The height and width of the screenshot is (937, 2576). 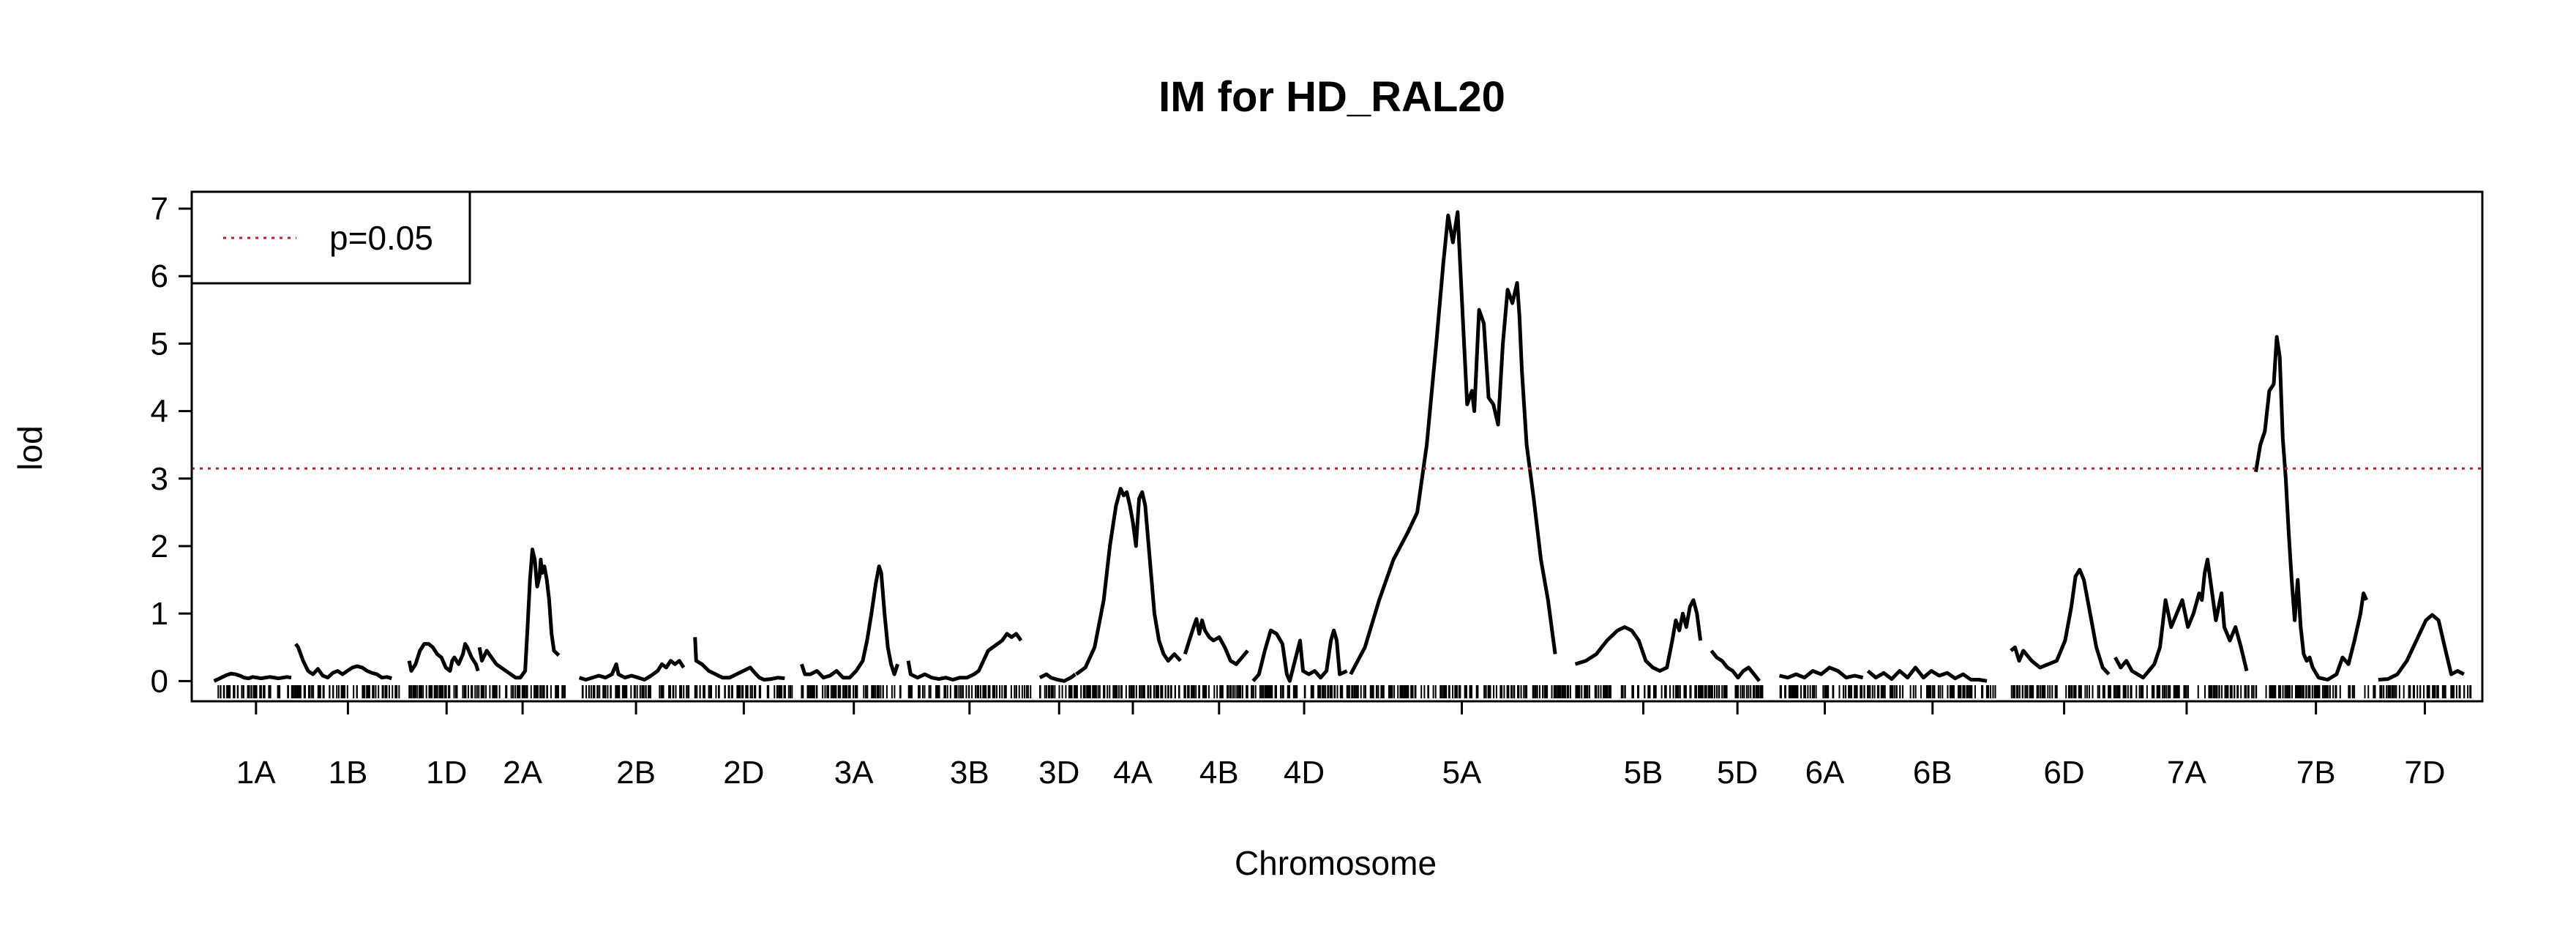 I want to click on lod-curve-2D, so click(x=739, y=659).